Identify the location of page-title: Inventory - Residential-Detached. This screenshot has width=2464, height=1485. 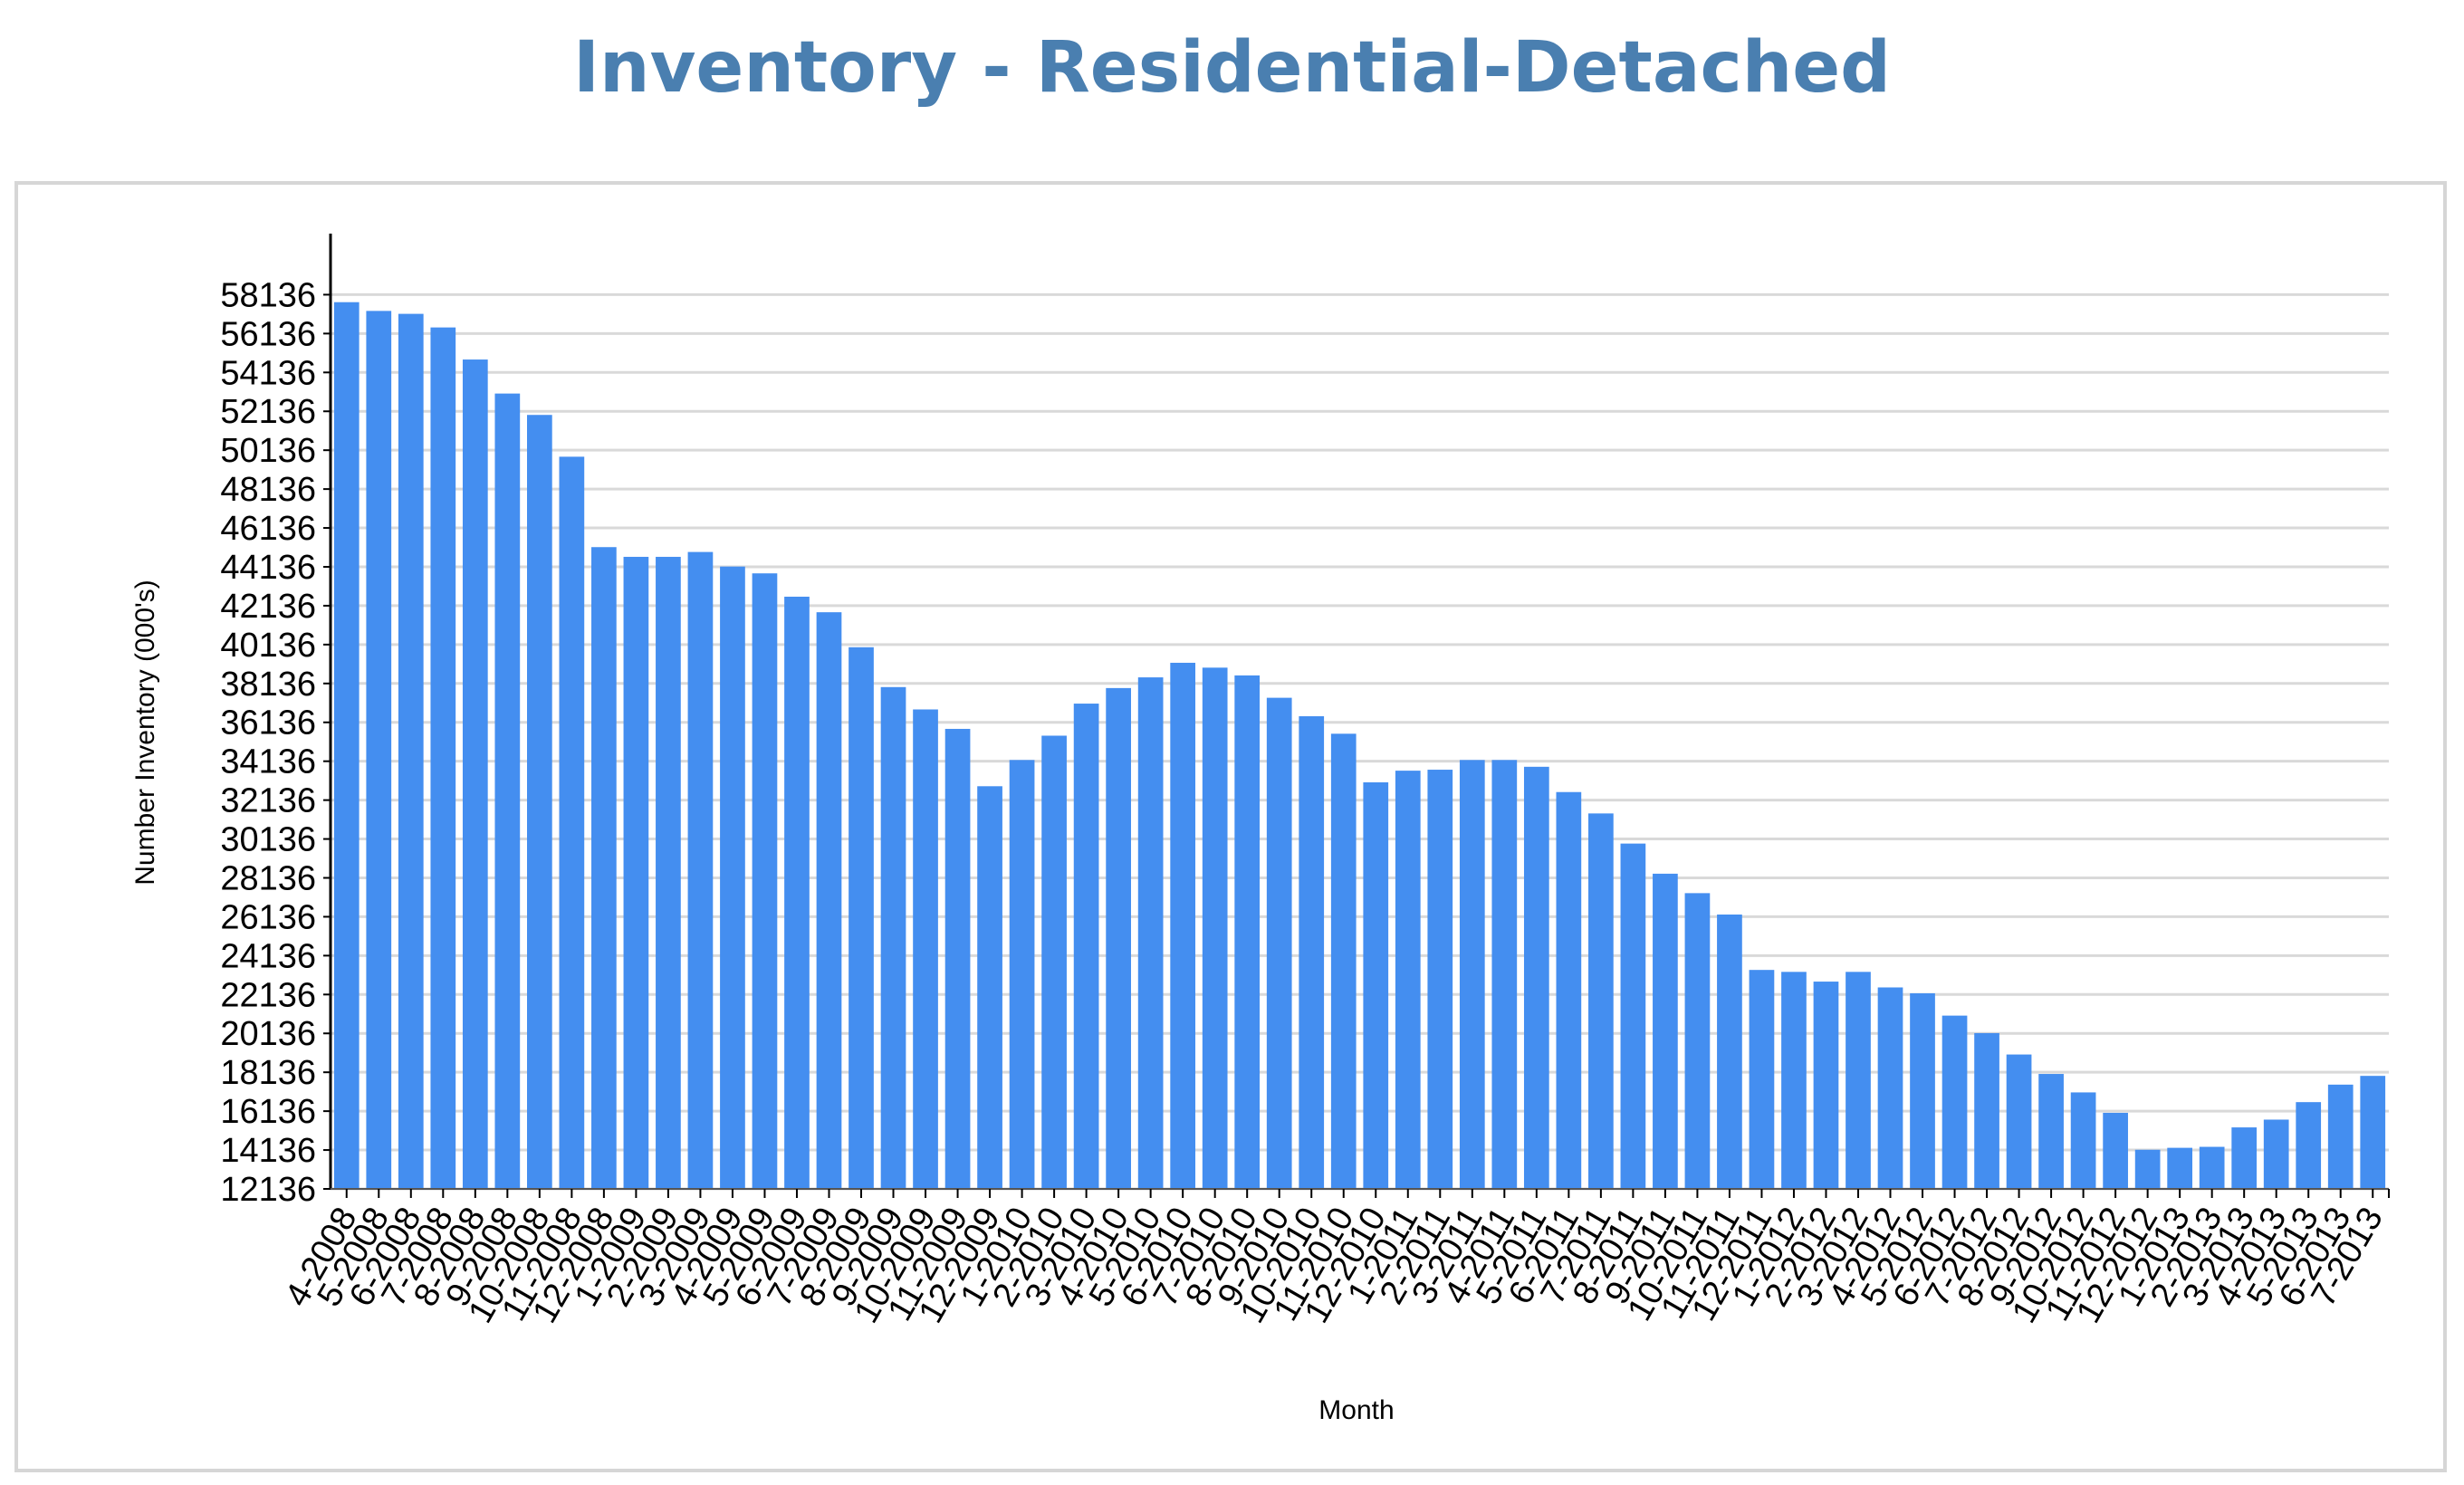
(1232, 68).